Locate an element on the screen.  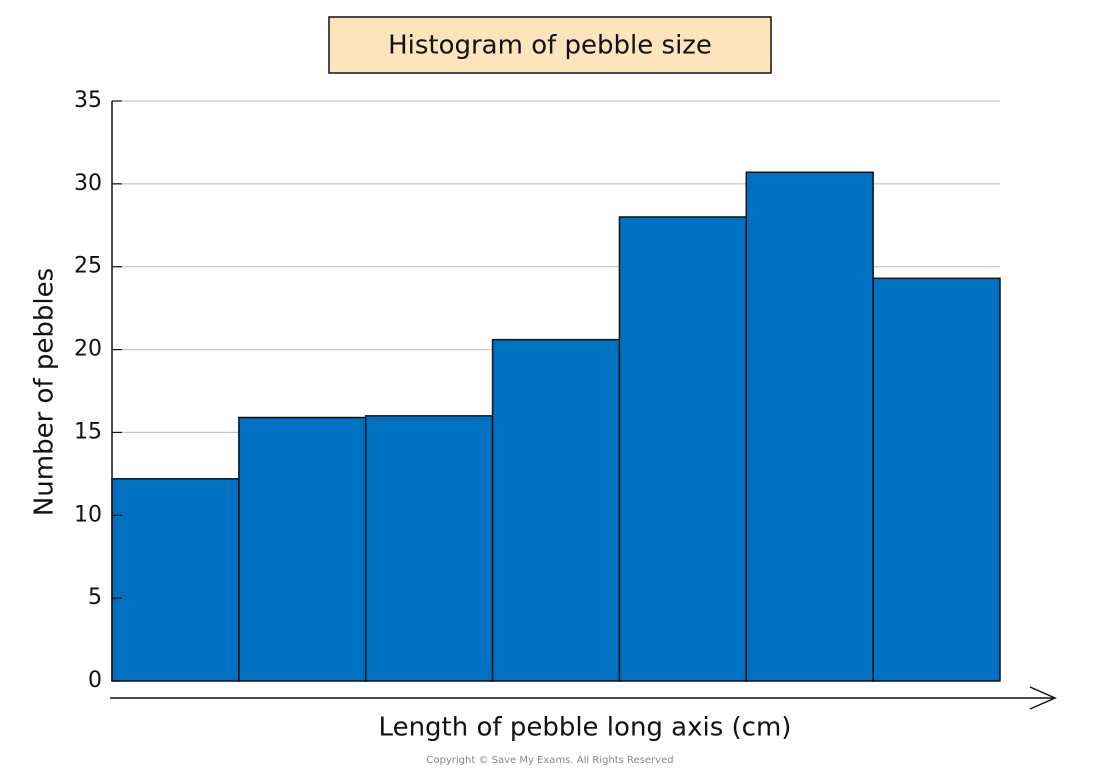
y-tick-label: 0 is located at coordinates (95, 680).